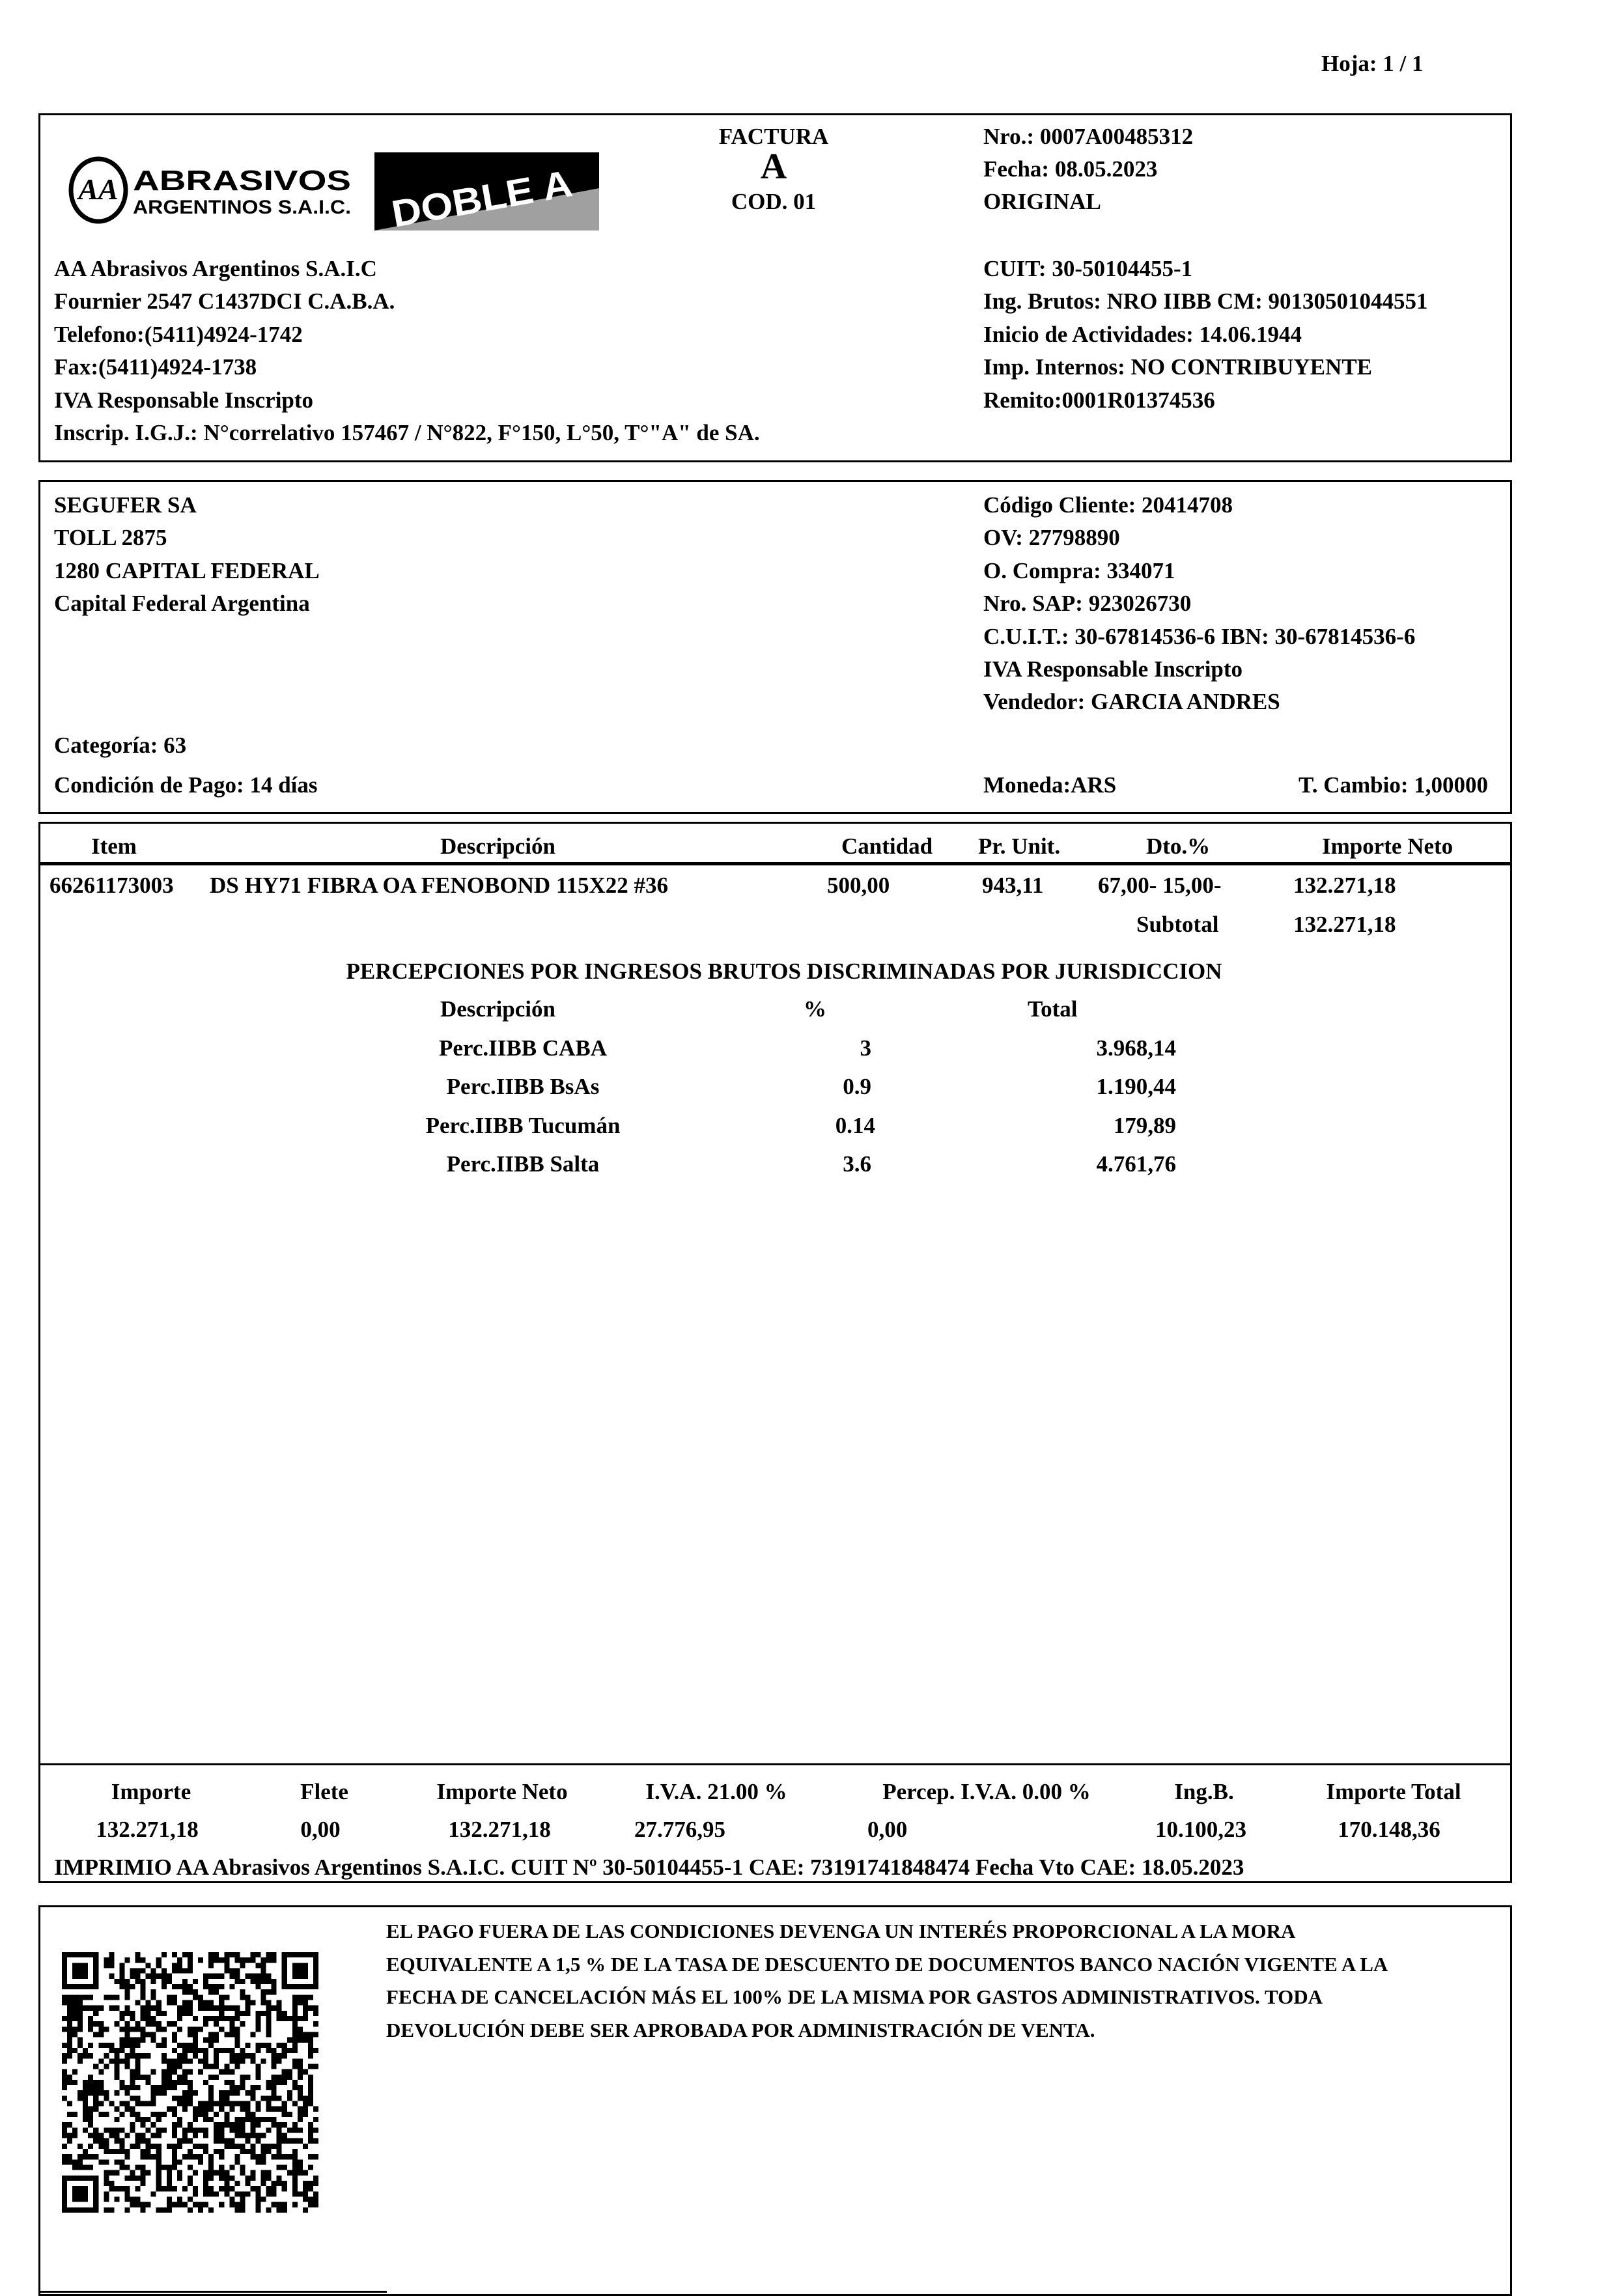  Describe the element at coordinates (216, 268) in the screenshot. I see `issuer-name: AA Abrasivos Argentinos S.A.I.C` at that location.